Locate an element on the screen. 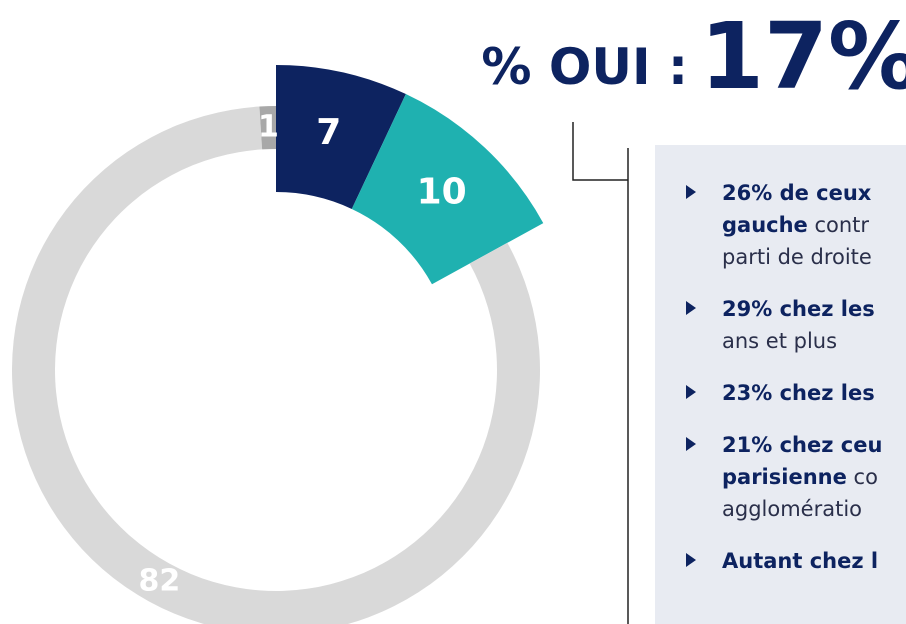 The width and height of the screenshot is (906, 624). panel-line: Autant chez l is located at coordinates (800, 561).